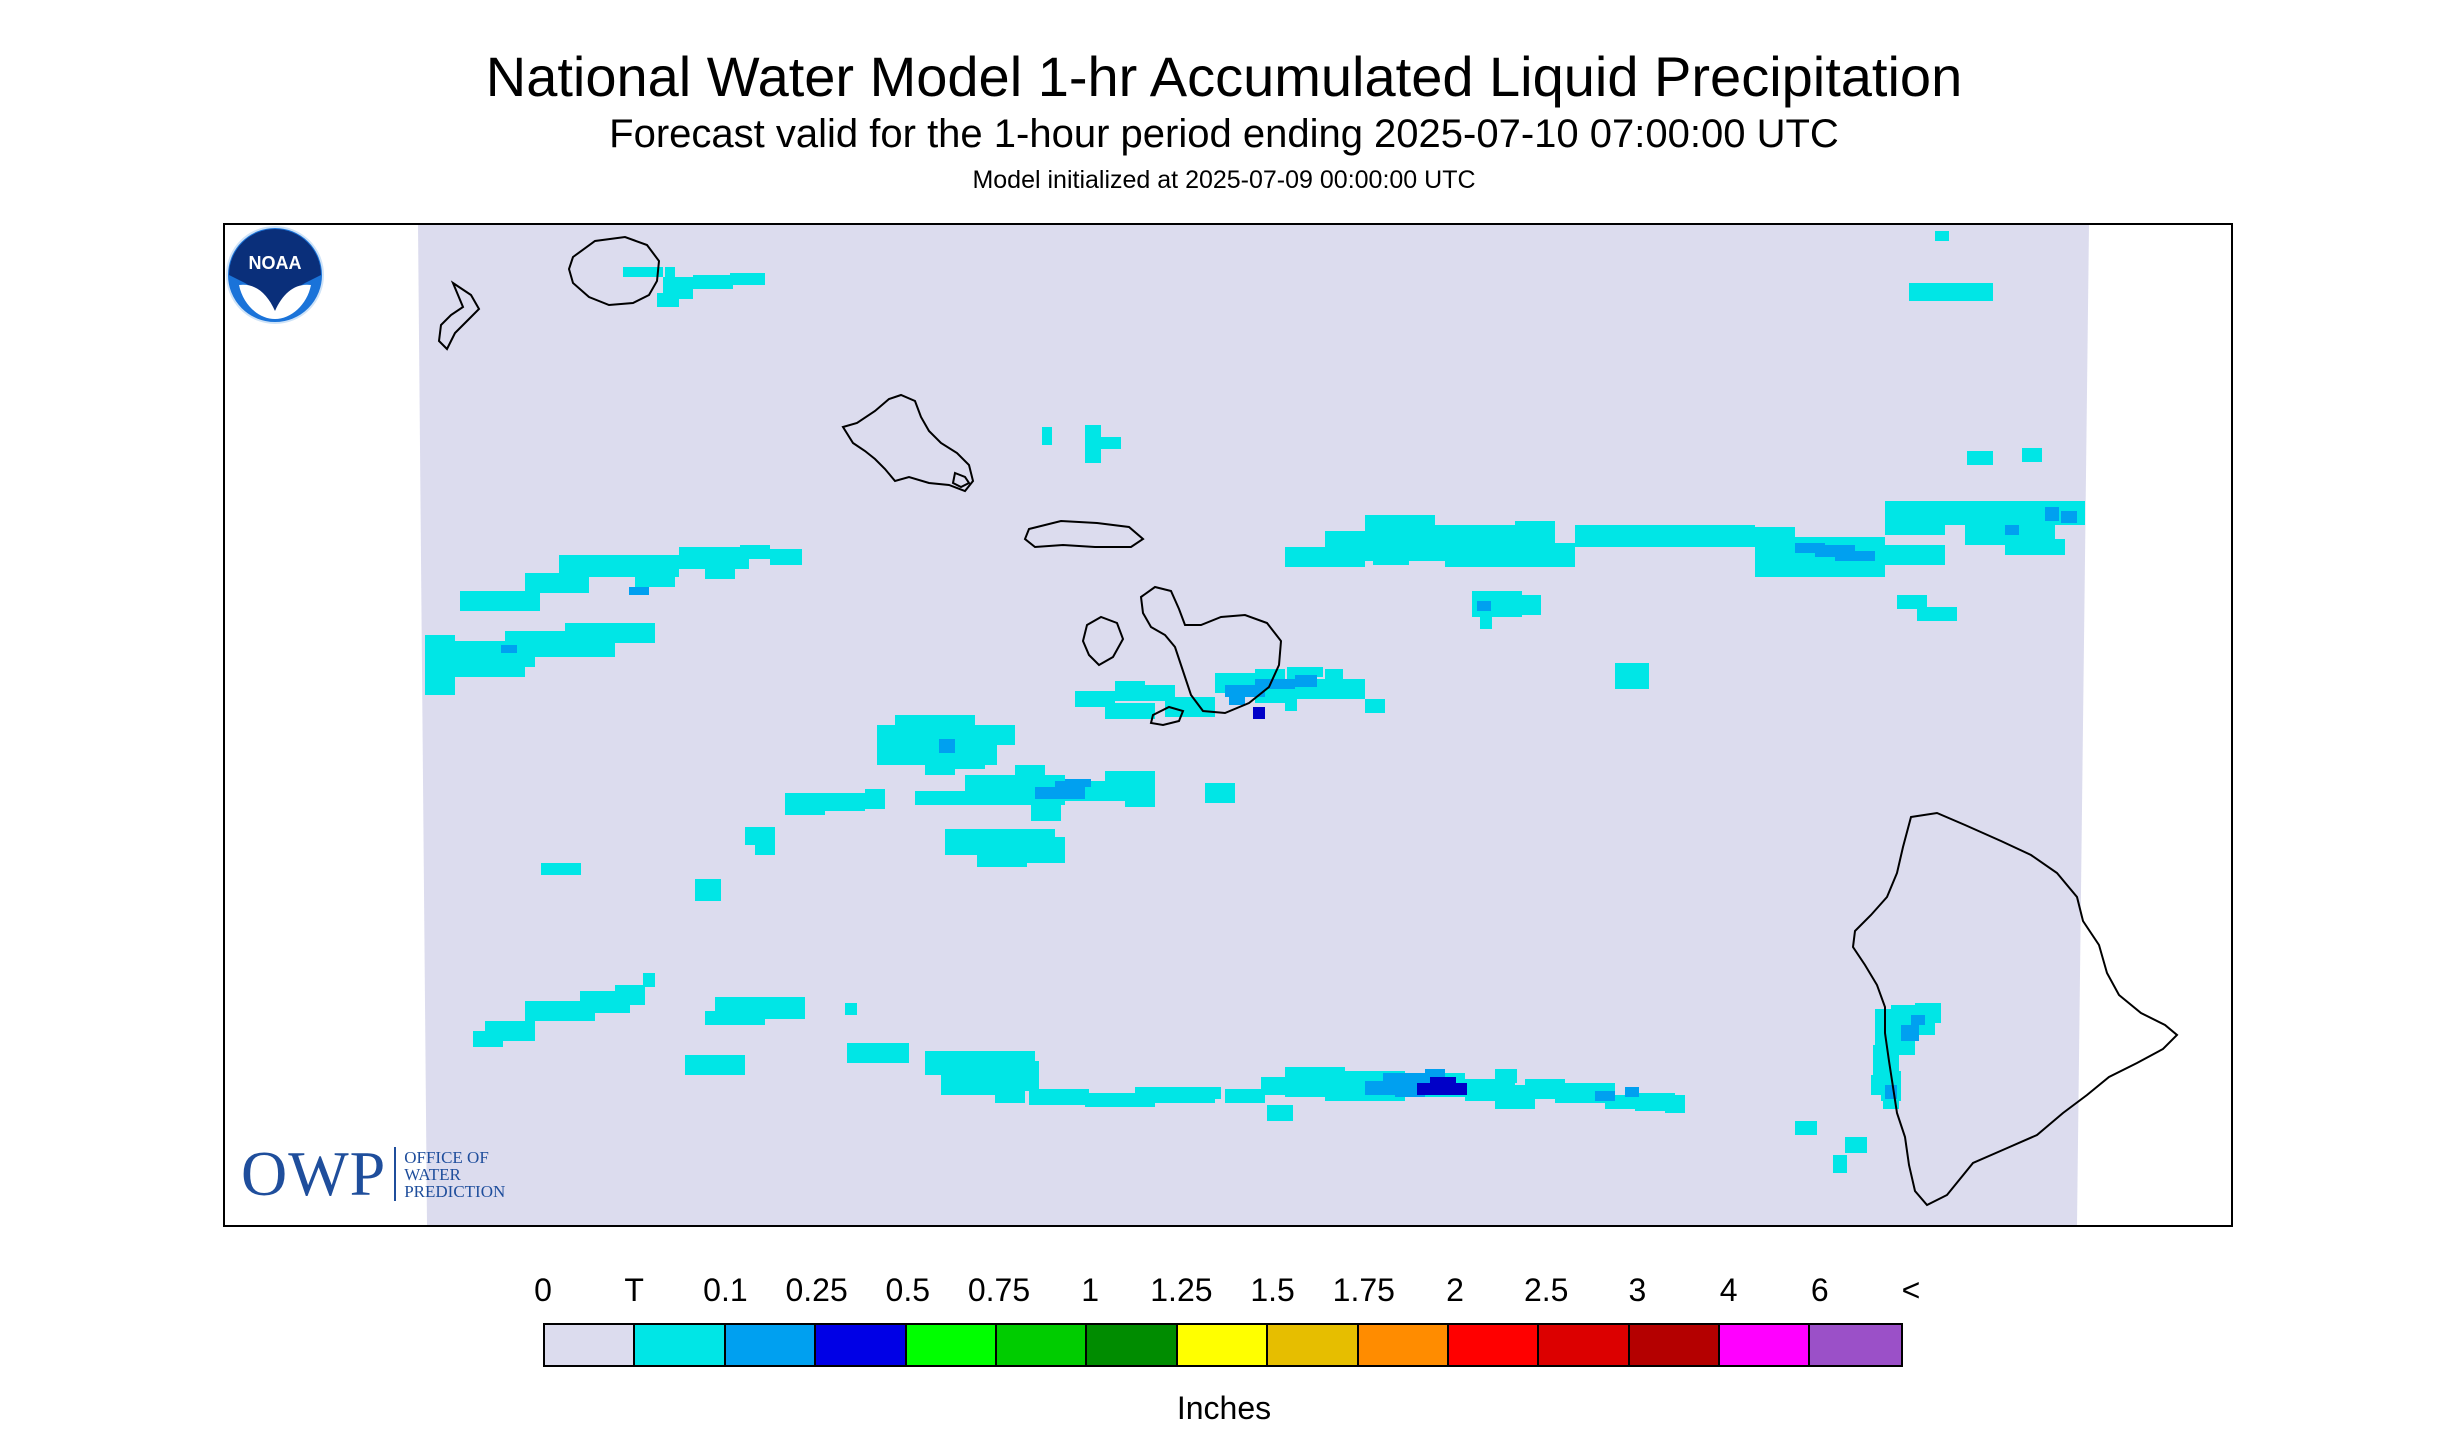  What do you see at coordinates (1637, 1290) in the screenshot?
I see `legend-label: 3` at bounding box center [1637, 1290].